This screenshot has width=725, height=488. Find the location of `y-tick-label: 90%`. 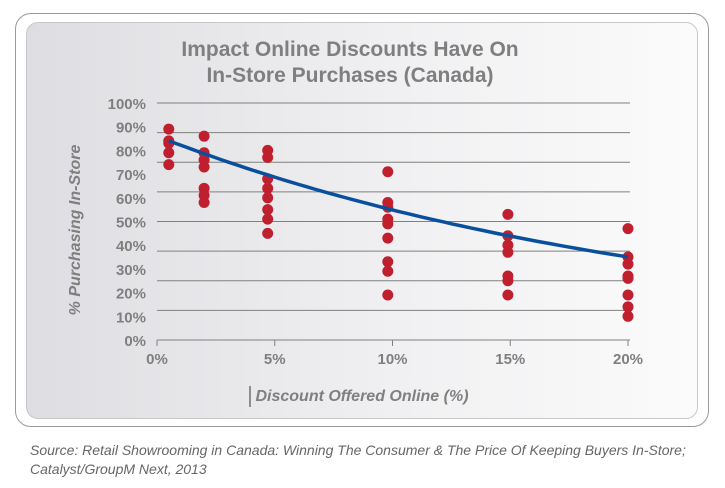

y-tick-label: 90% is located at coordinates (131, 128).